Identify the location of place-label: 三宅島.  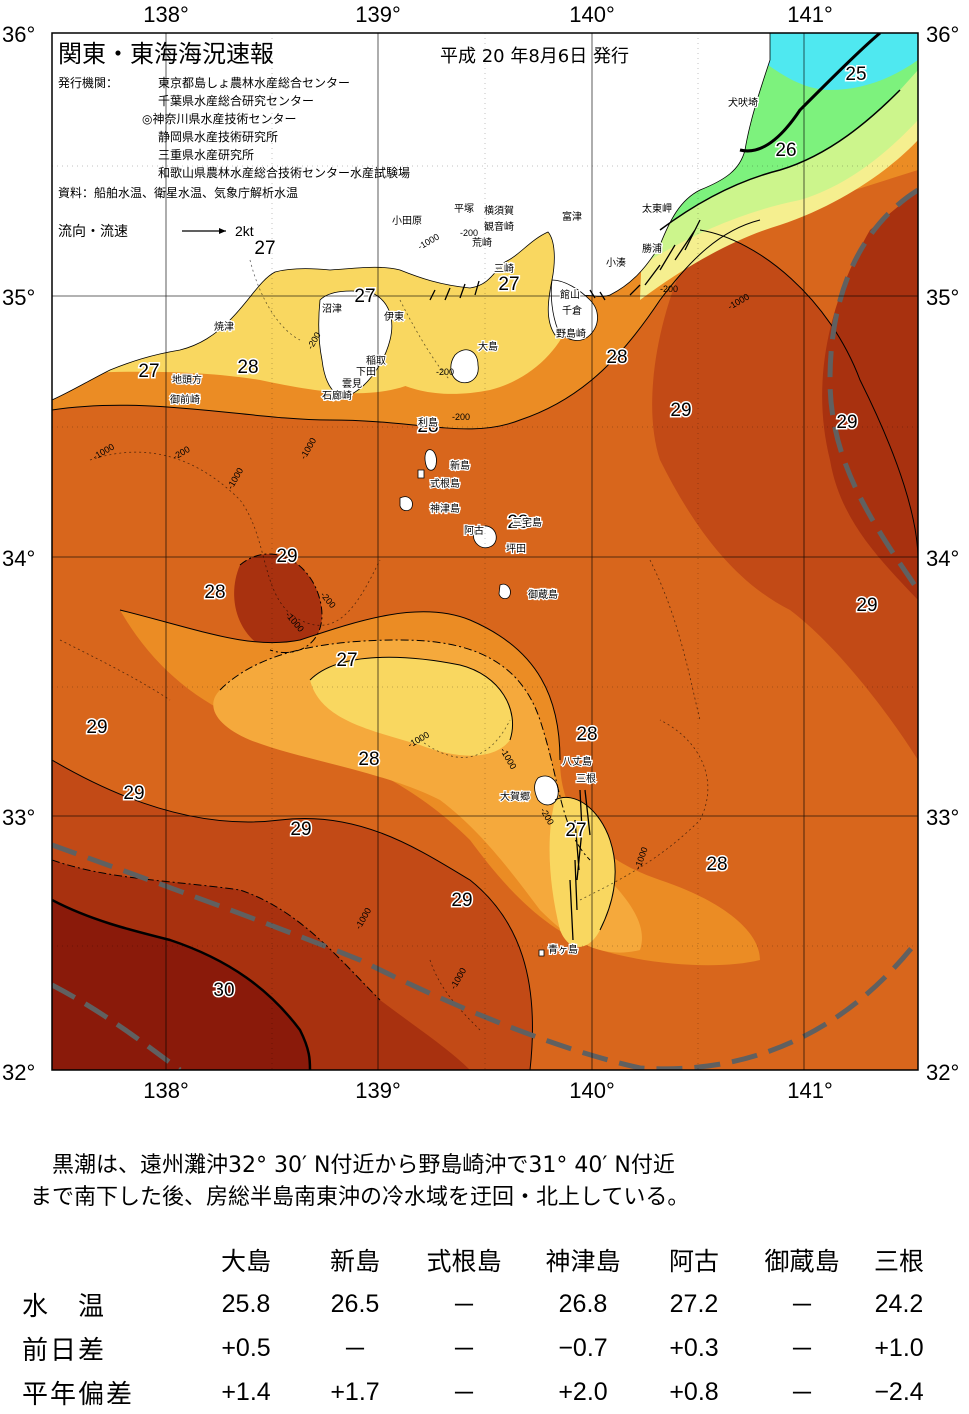
(527, 522).